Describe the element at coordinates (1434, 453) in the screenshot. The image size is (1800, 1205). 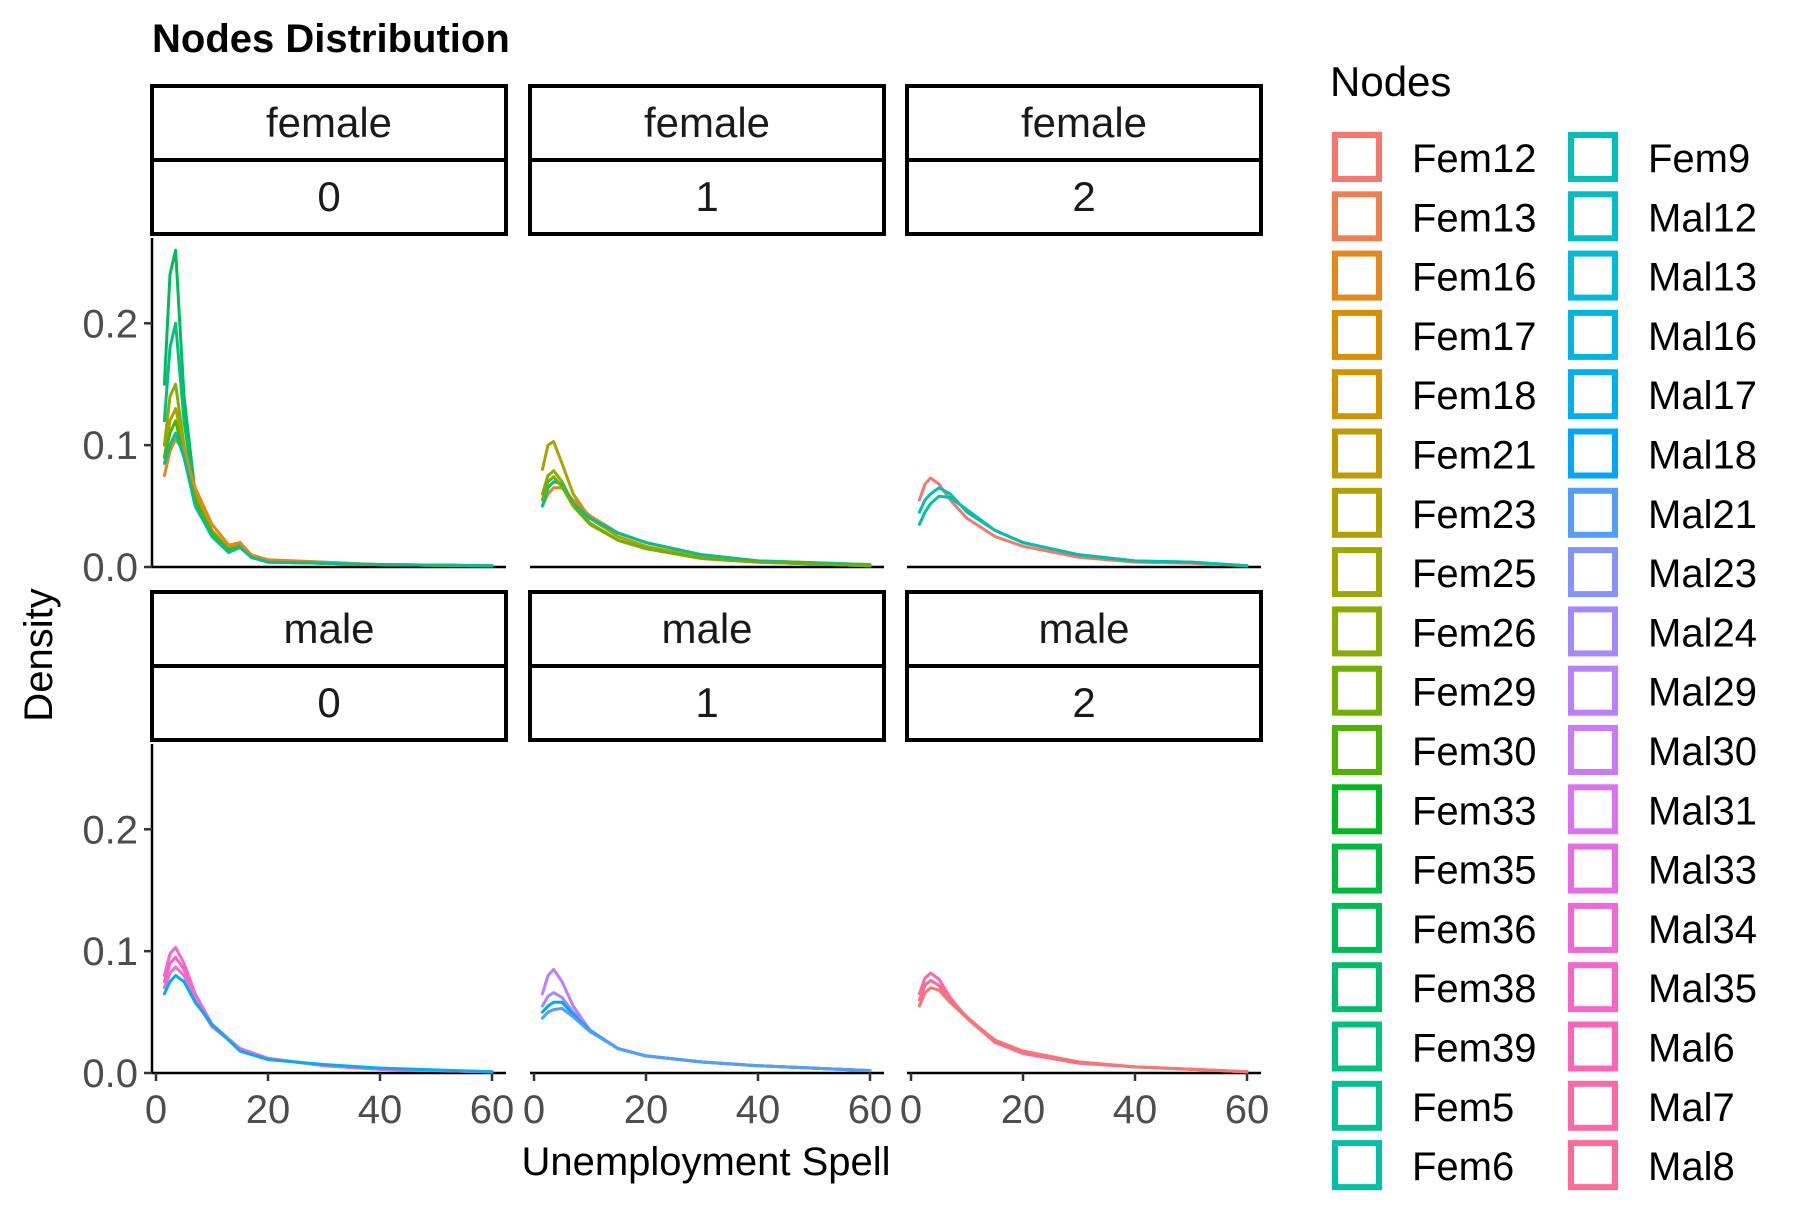
I see `legend-item: Fem21` at that location.